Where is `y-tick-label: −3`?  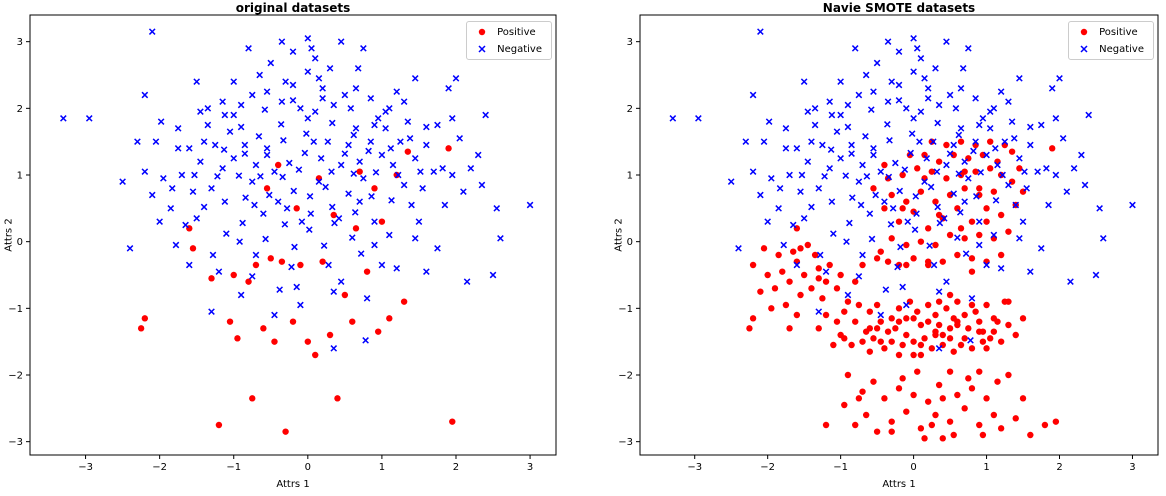 y-tick-label: −3 is located at coordinates (625, 442).